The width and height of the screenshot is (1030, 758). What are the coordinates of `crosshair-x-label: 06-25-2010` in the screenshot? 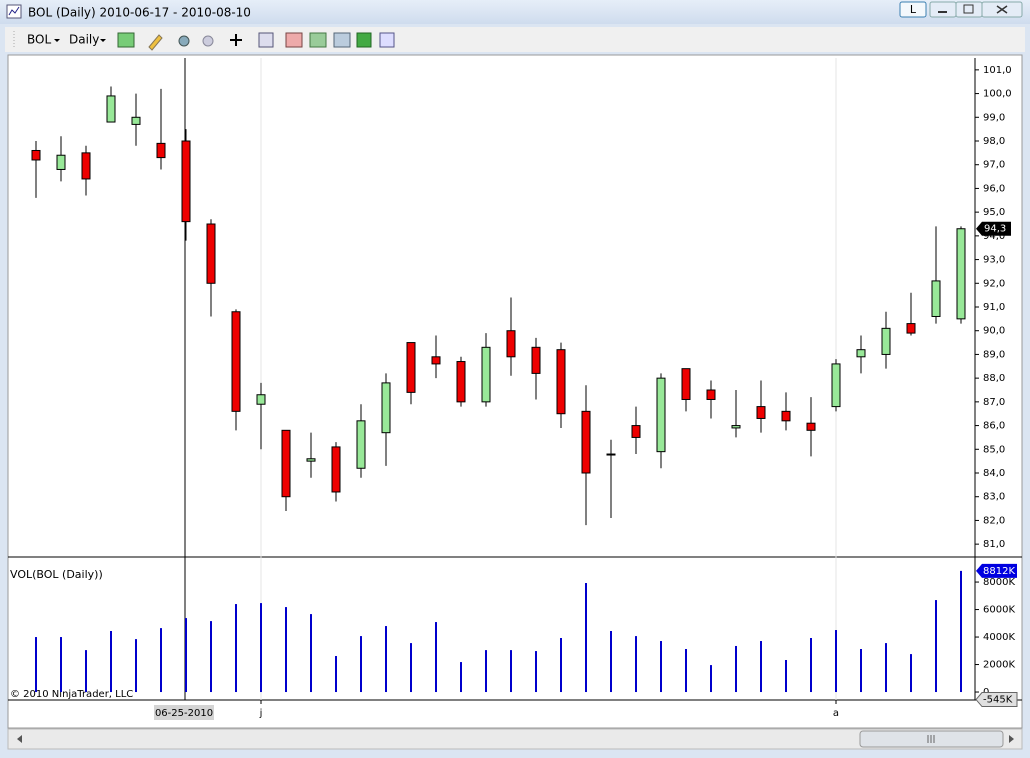 It's located at (184, 713).